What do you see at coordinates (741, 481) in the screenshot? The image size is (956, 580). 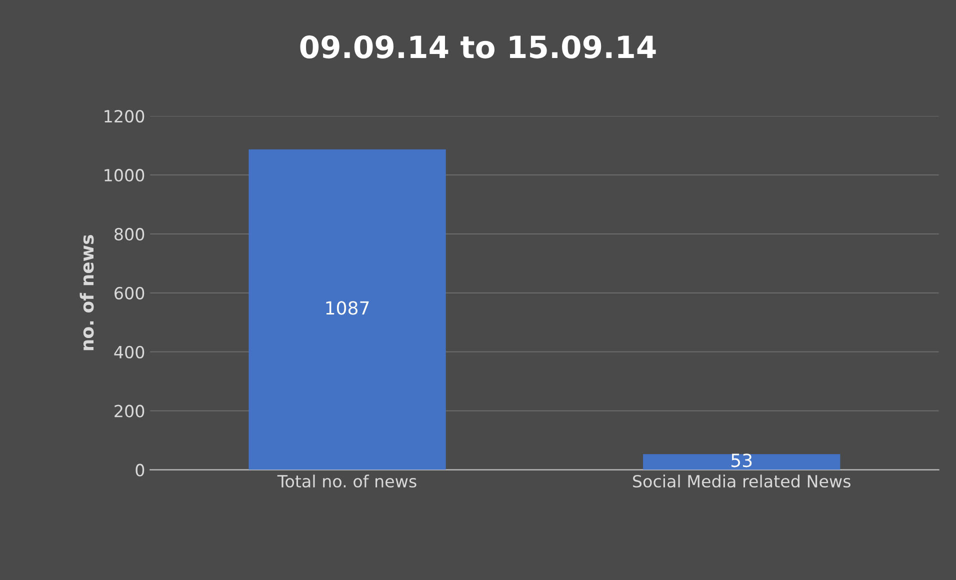 I see `x-tick-label: Social Media related News` at bounding box center [741, 481].